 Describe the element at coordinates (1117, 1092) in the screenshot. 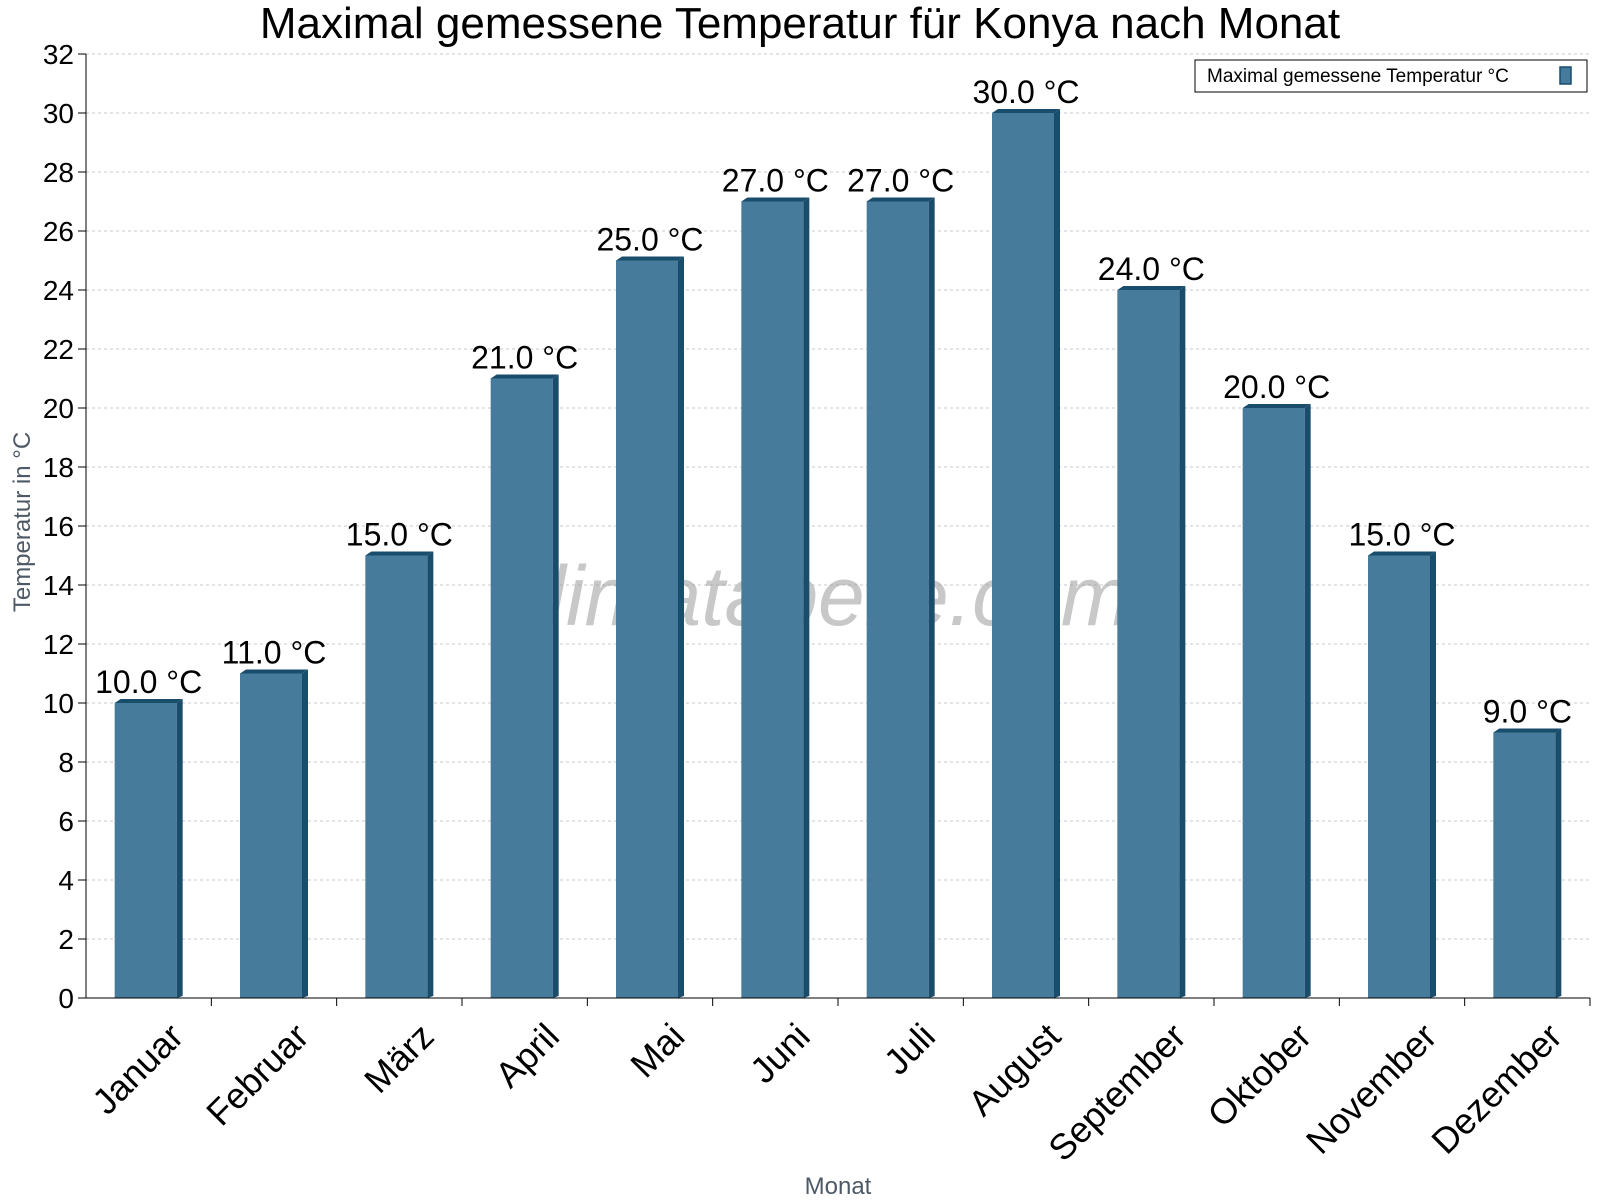

I see `x-tick-label: September` at that location.